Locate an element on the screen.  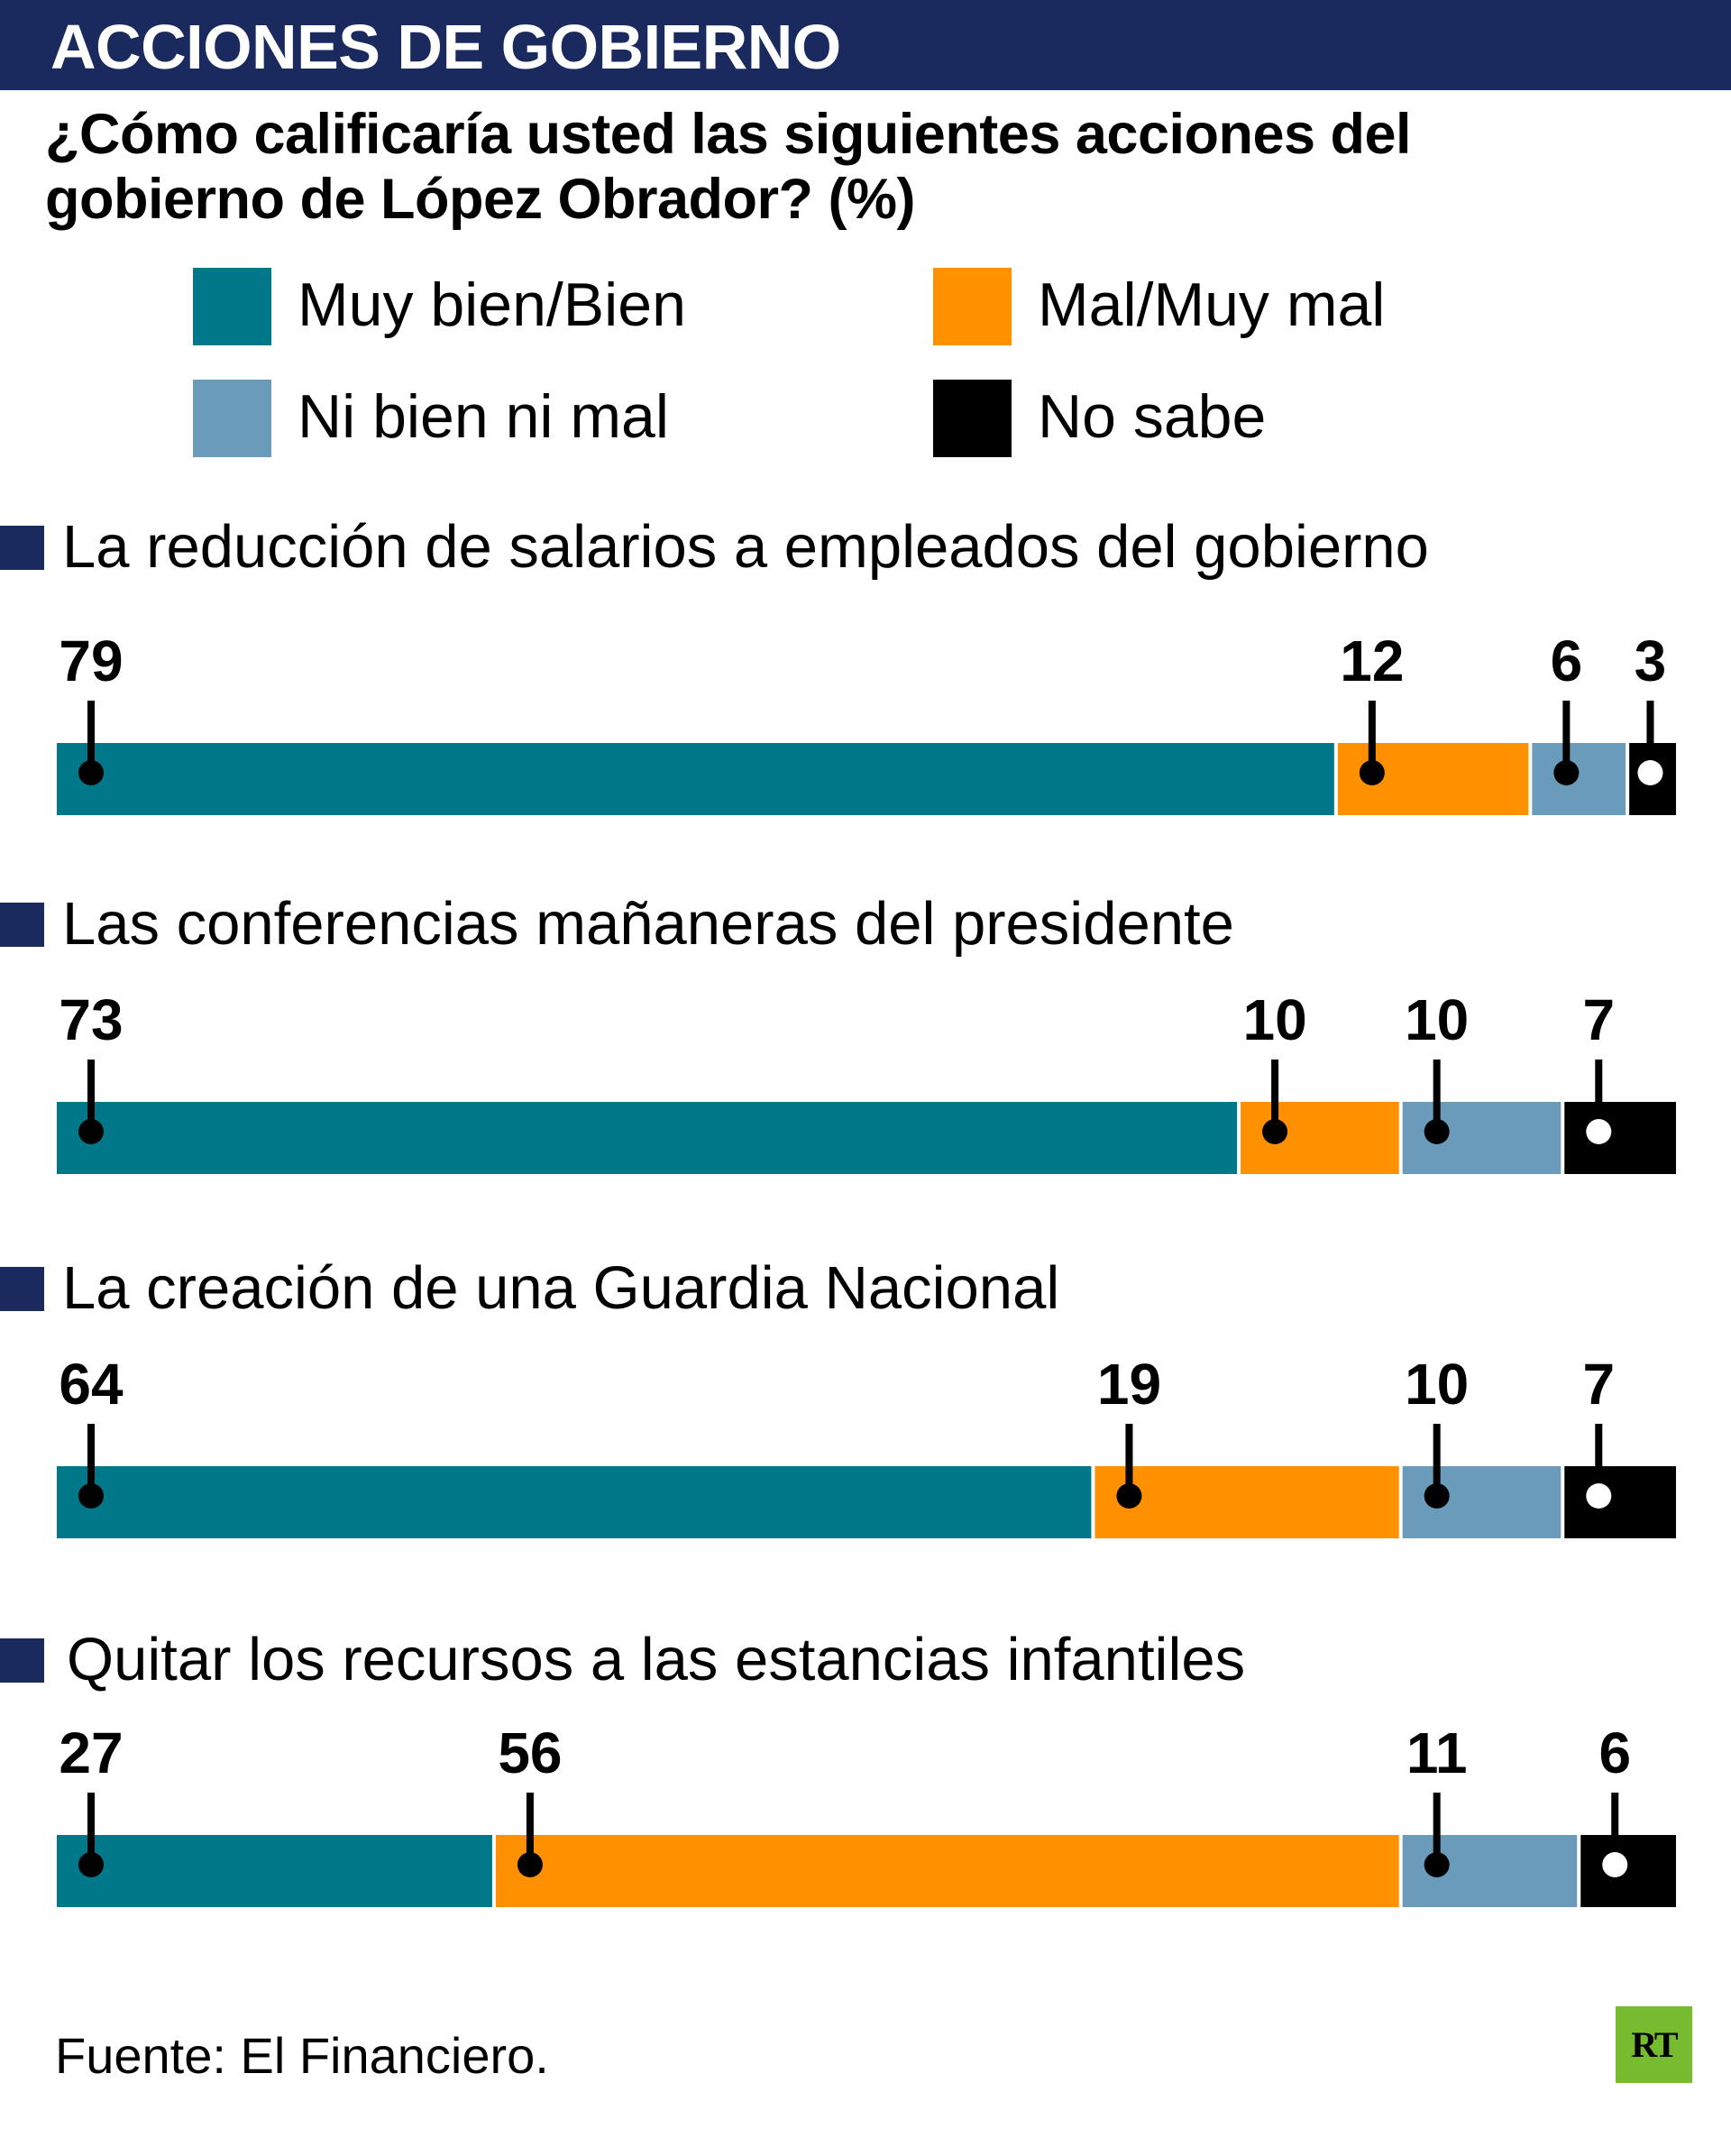
data-label-muy_bien: 64 is located at coordinates (91, 1384).